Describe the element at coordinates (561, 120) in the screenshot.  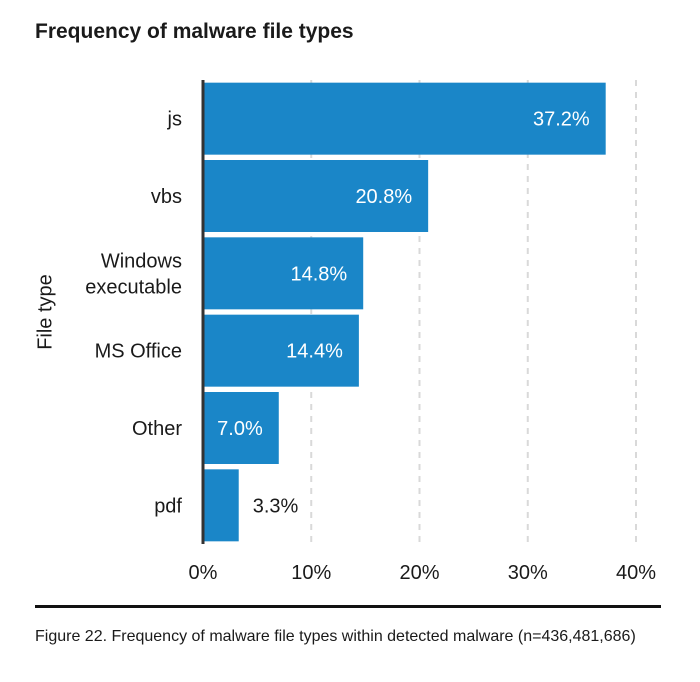
I see `bar-value-label: 37.2%` at that location.